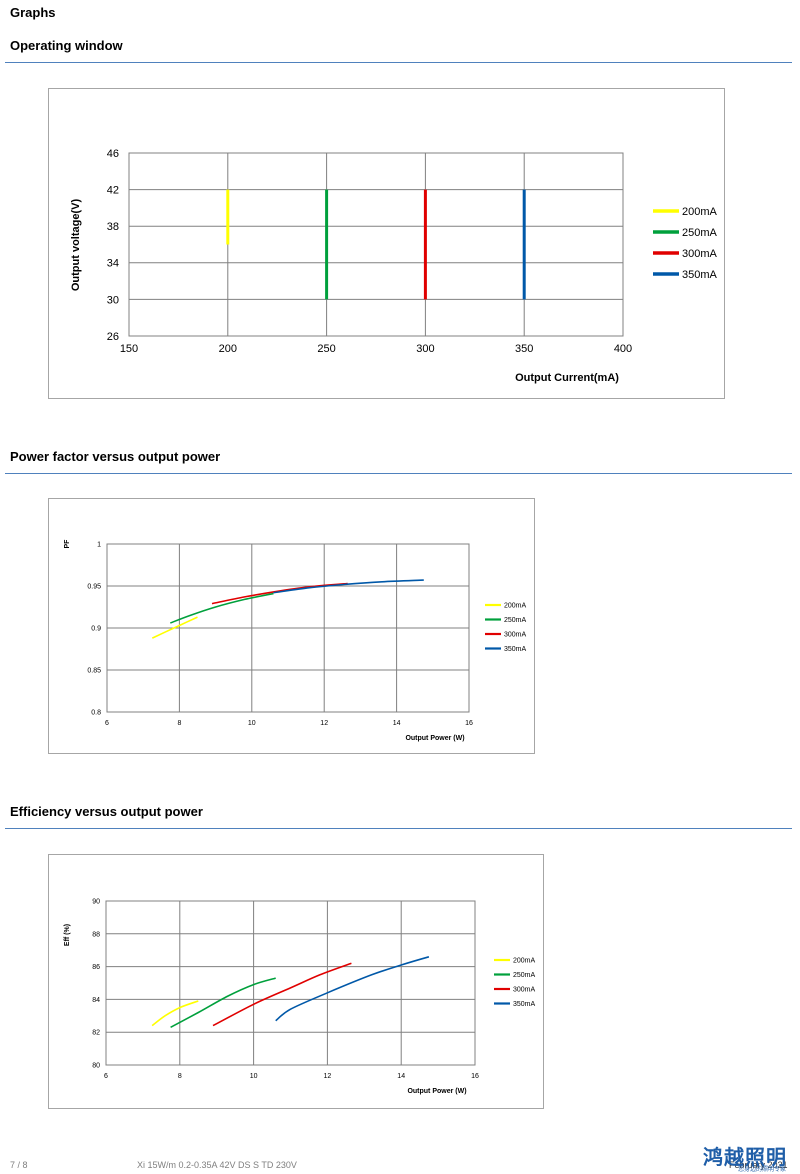  What do you see at coordinates (113, 264) in the screenshot?
I see `y-tick-label: 34` at bounding box center [113, 264].